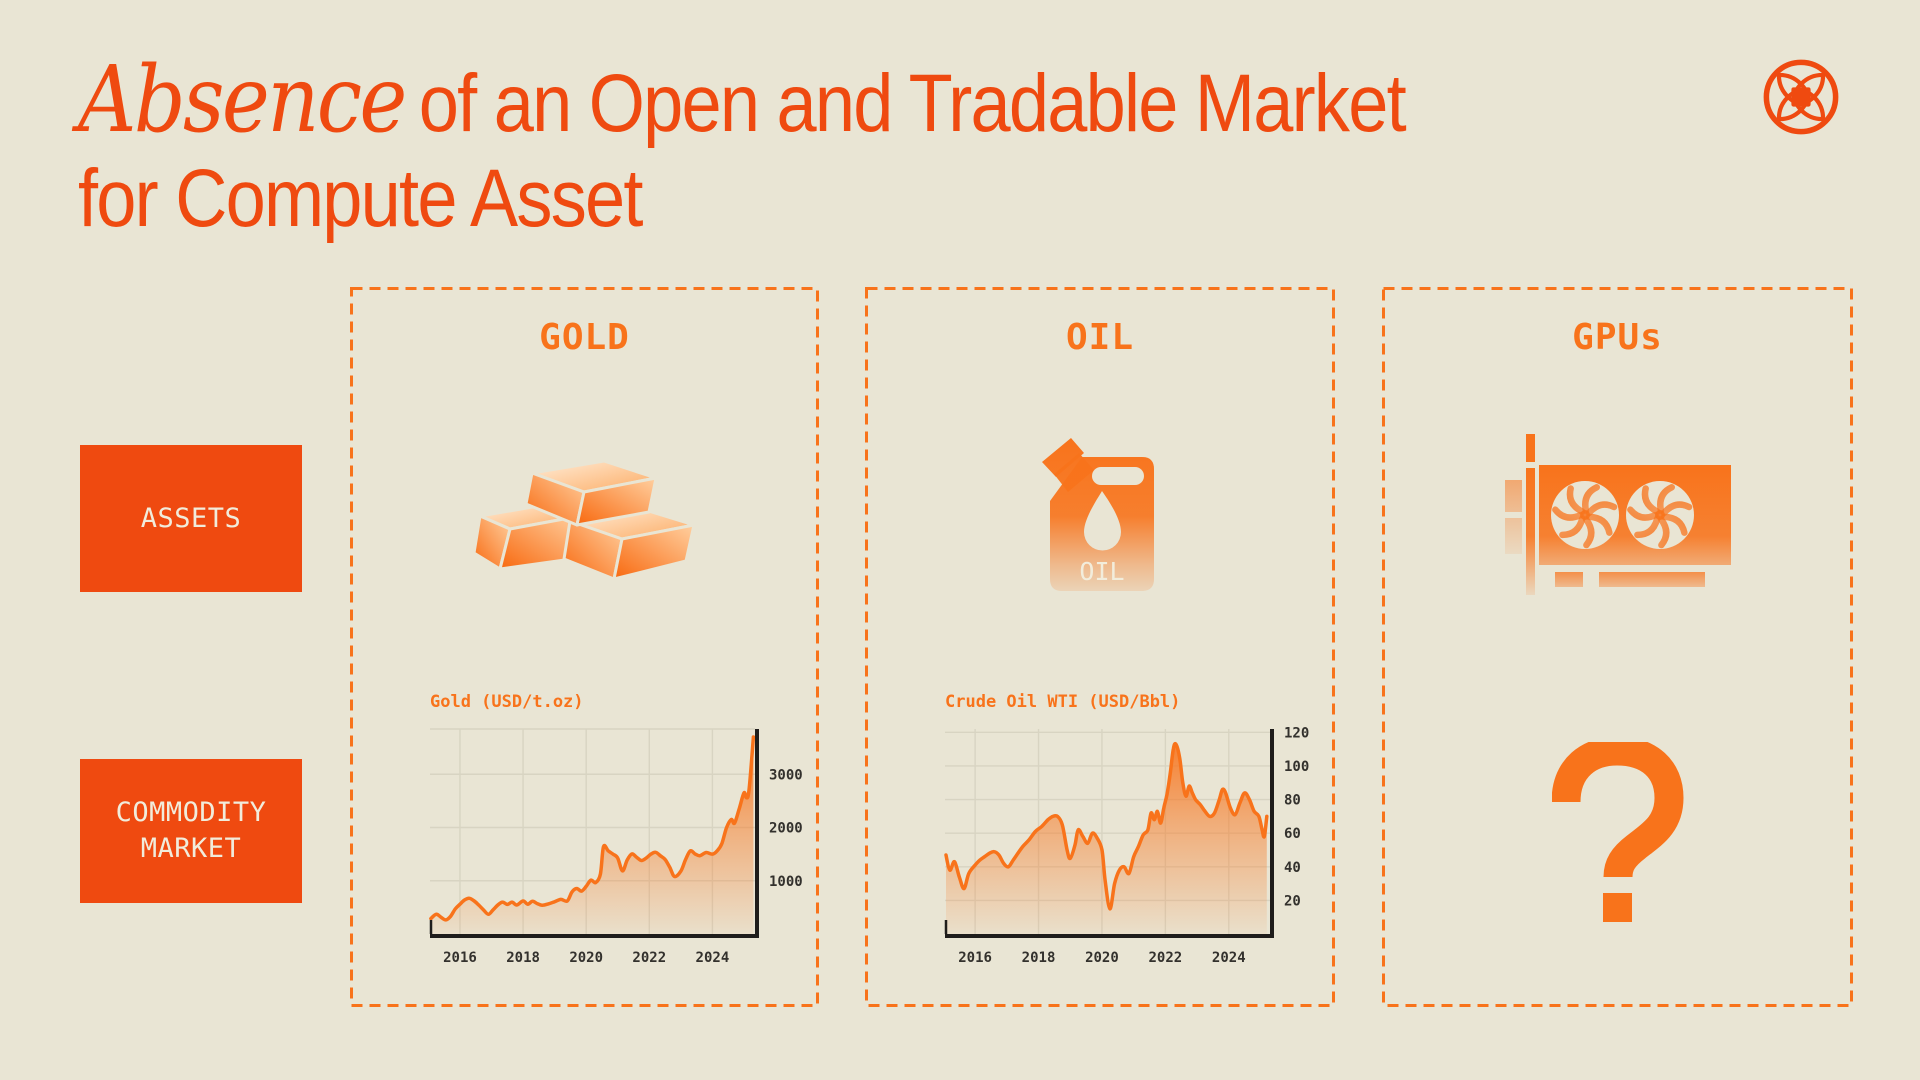 This screenshot has height=1080, width=1920. I want to click on title-rest: of an Open and Tradable Market, so click(912, 103).